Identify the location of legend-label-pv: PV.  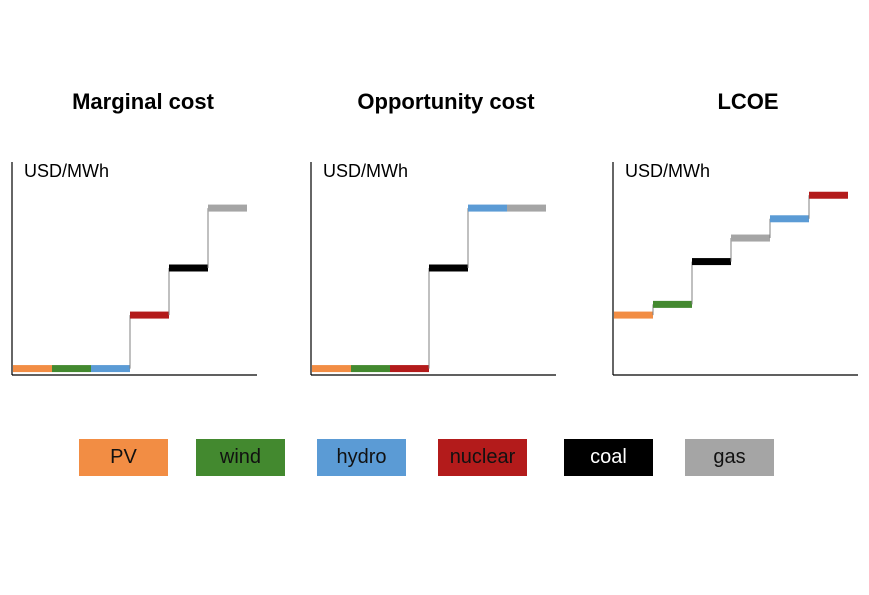
(123, 457).